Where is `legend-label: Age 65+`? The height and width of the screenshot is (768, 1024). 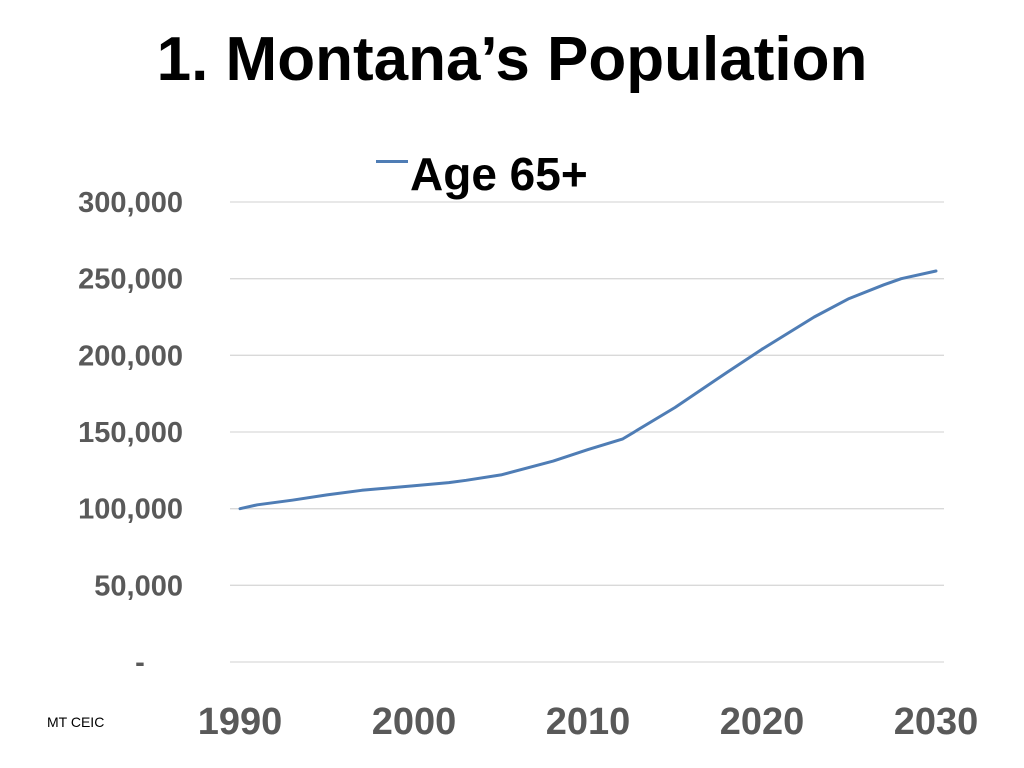
legend-label: Age 65+ is located at coordinates (499, 174).